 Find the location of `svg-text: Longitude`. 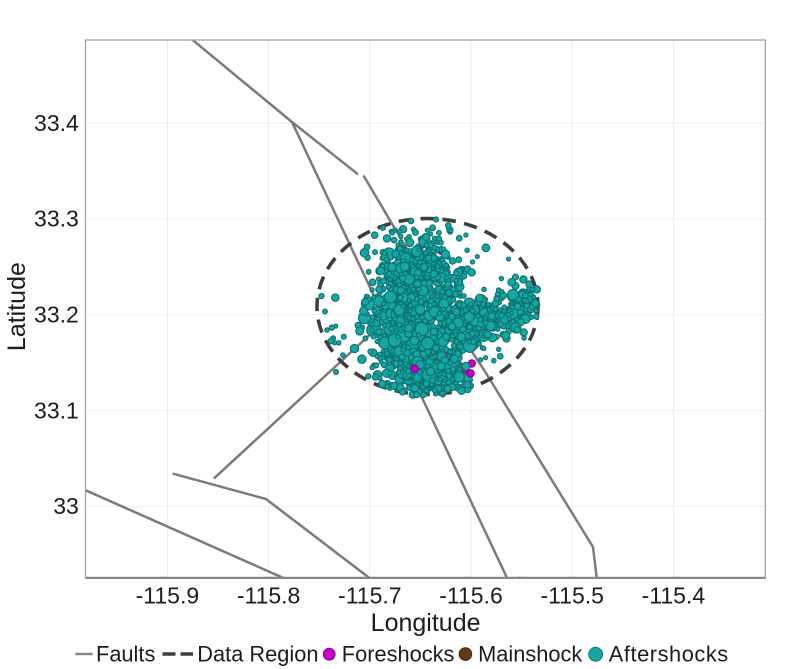

svg-text: Longitude is located at coordinates (426, 623).